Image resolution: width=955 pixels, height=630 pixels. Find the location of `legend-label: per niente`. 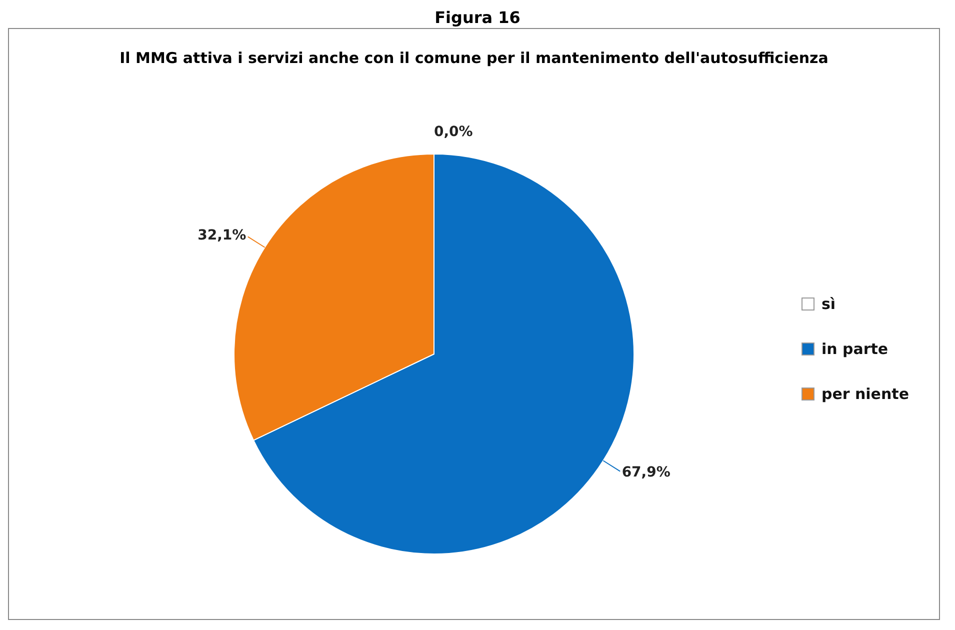

legend-label: per niente is located at coordinates (865, 394).